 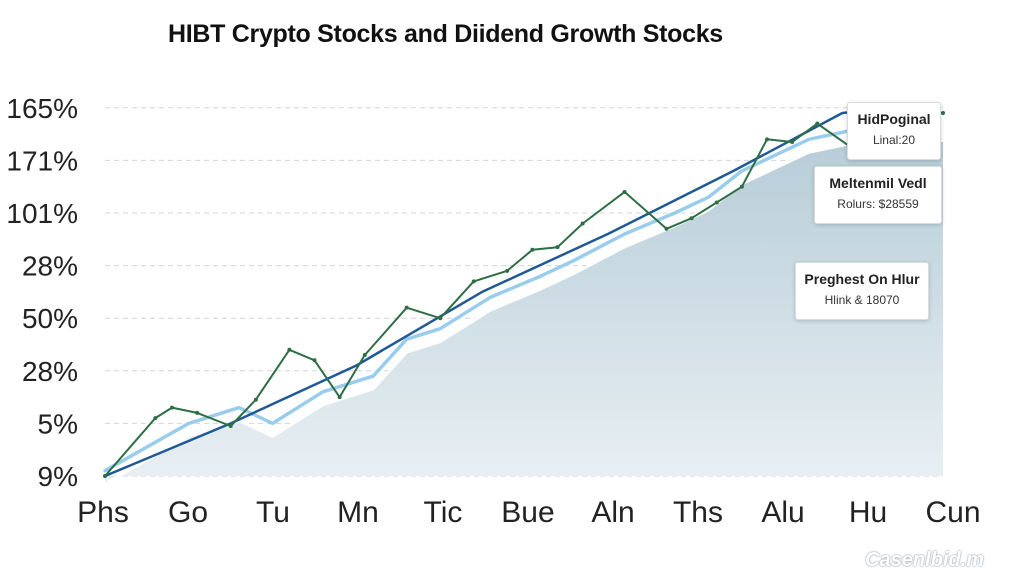 I want to click on annotation-box-3: Preghest On Hlur Hlink & 18070, so click(x=862, y=291).